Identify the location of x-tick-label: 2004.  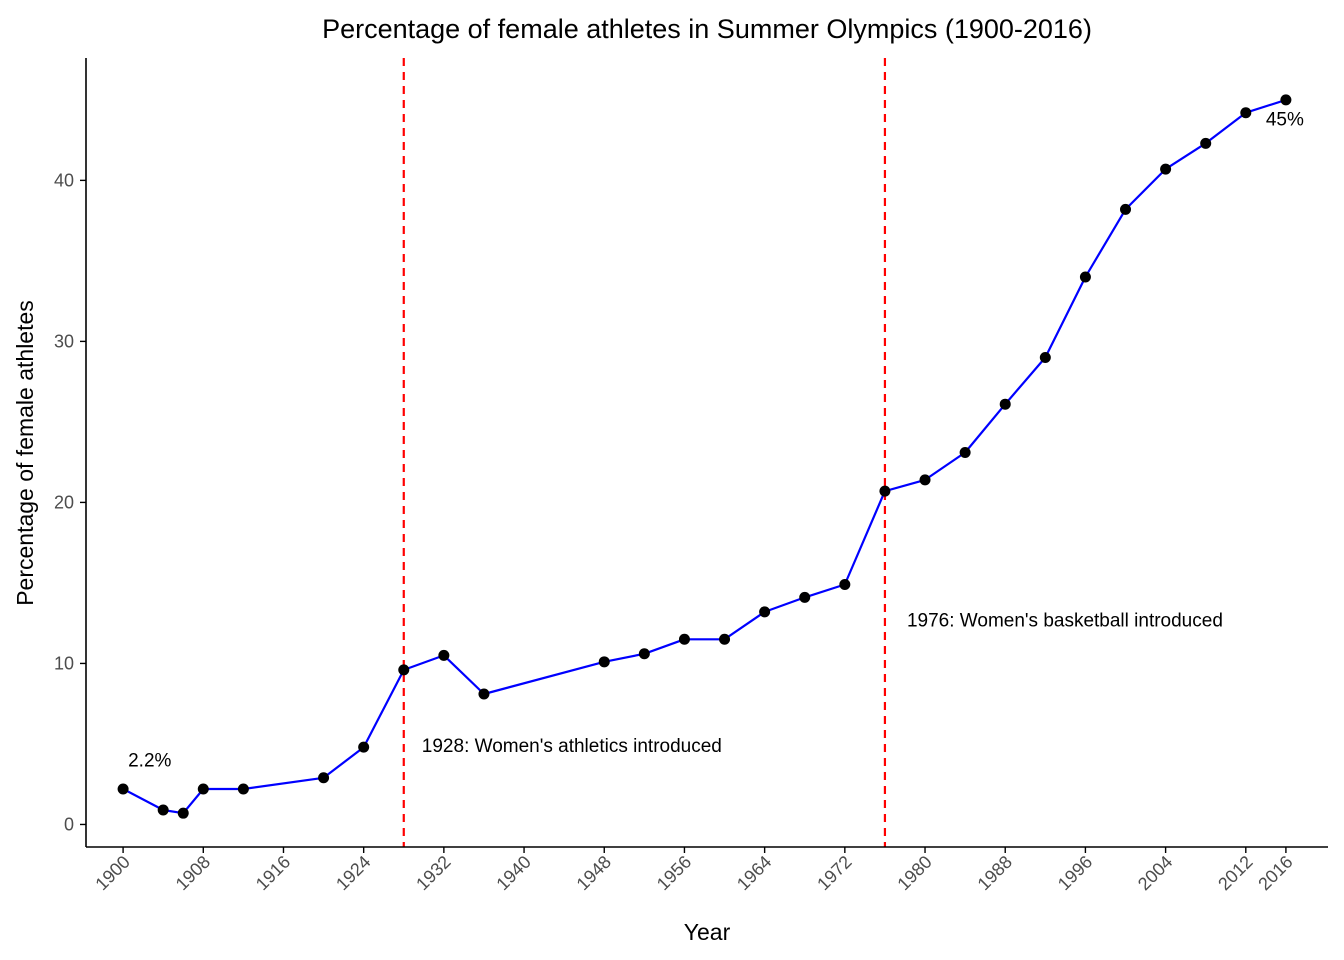
(1155, 873).